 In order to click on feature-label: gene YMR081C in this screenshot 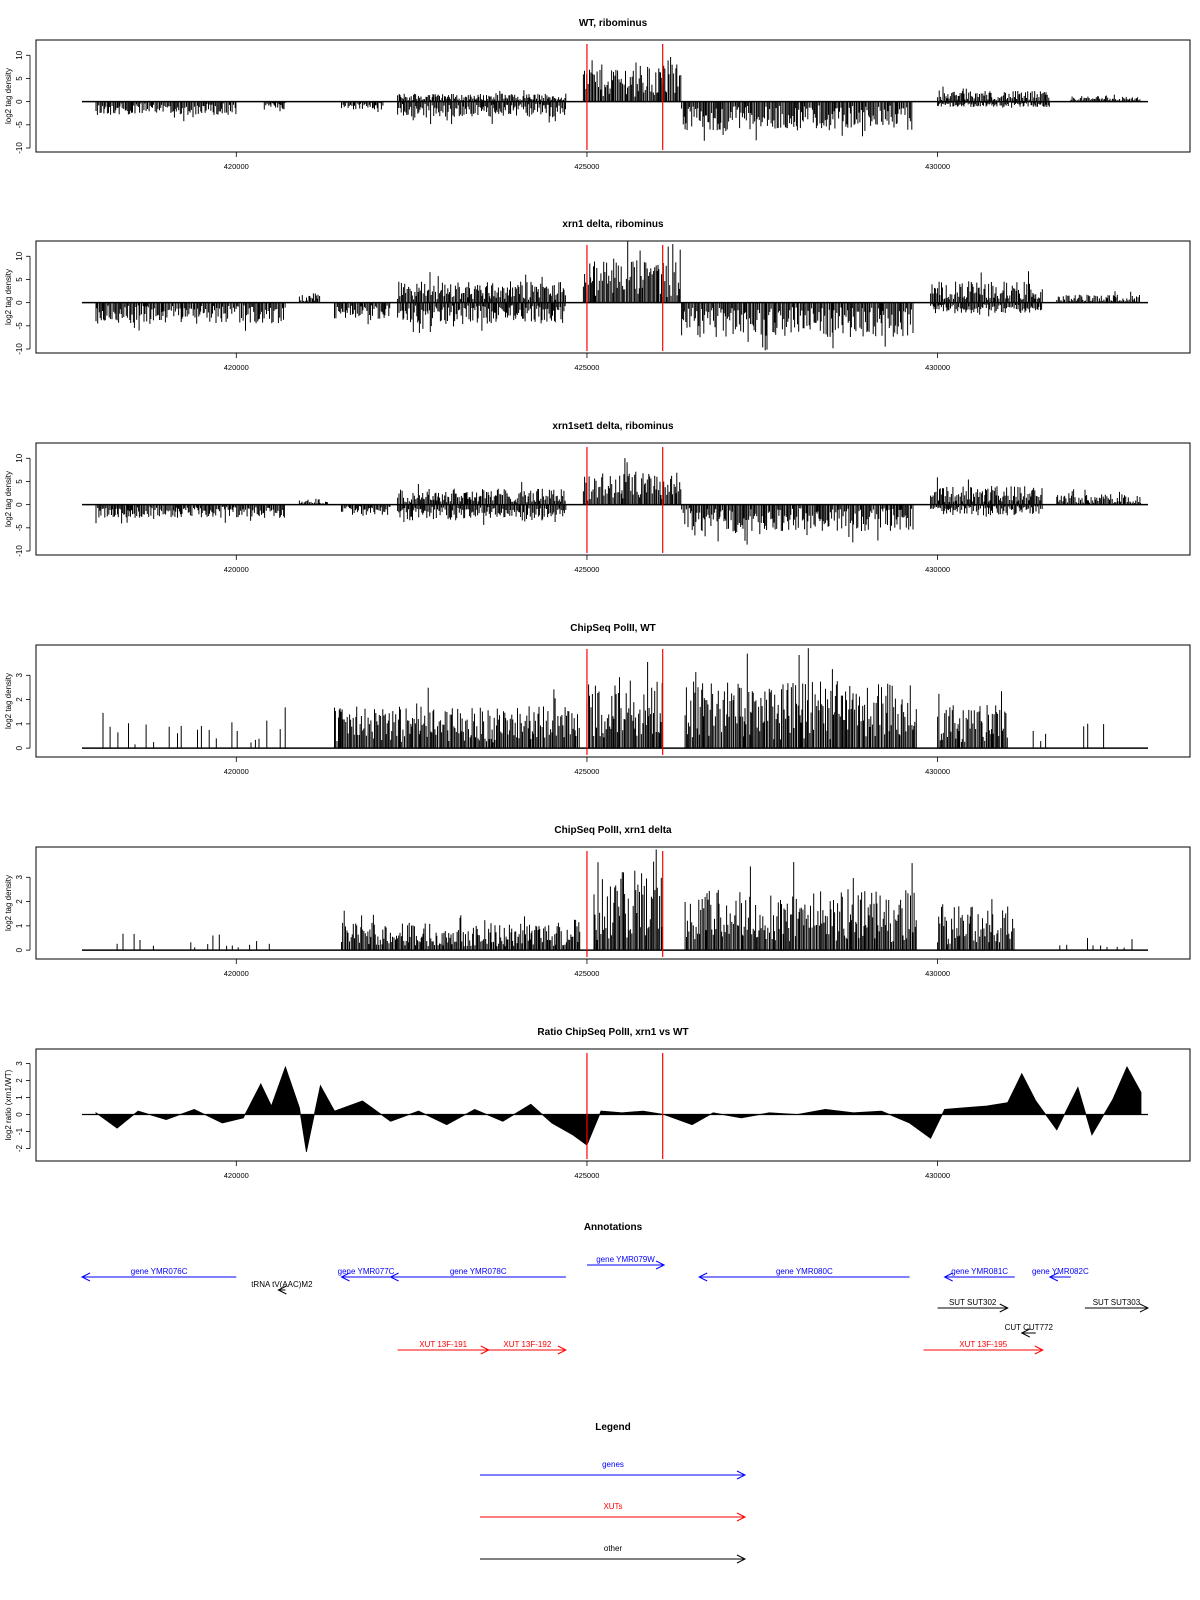, I will do `click(979, 1271)`.